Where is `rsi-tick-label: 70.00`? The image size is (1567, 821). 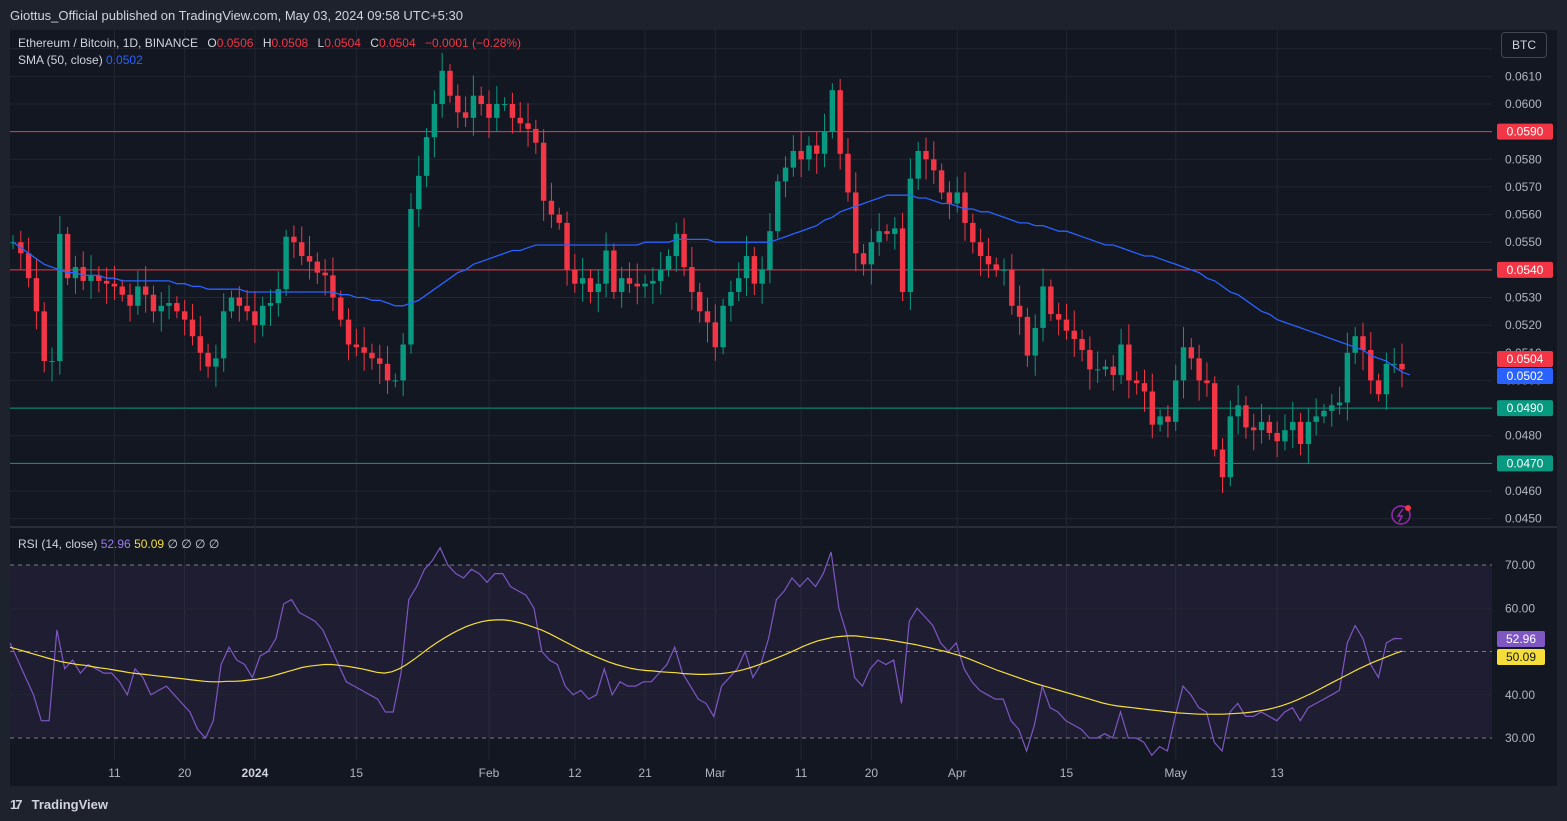 rsi-tick-label: 70.00 is located at coordinates (1520, 565).